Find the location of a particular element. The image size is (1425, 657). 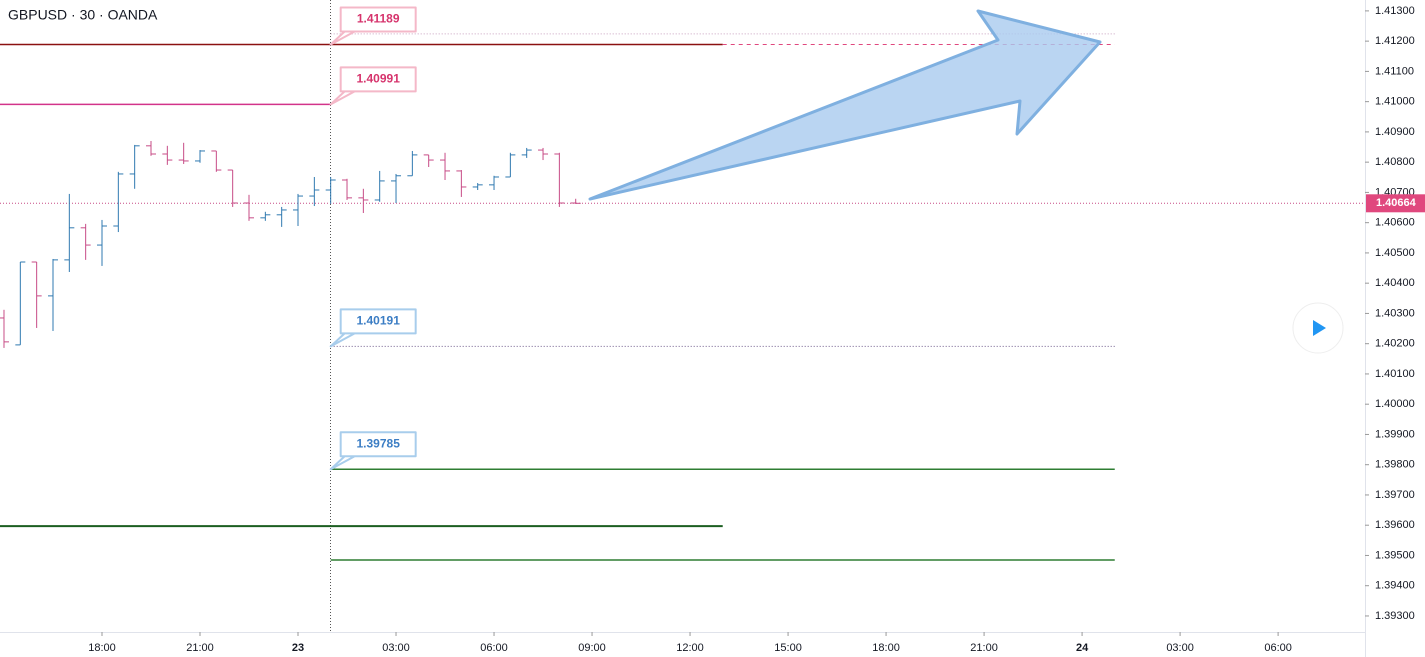

y-tick-label: 1.41200 is located at coordinates (1395, 41).